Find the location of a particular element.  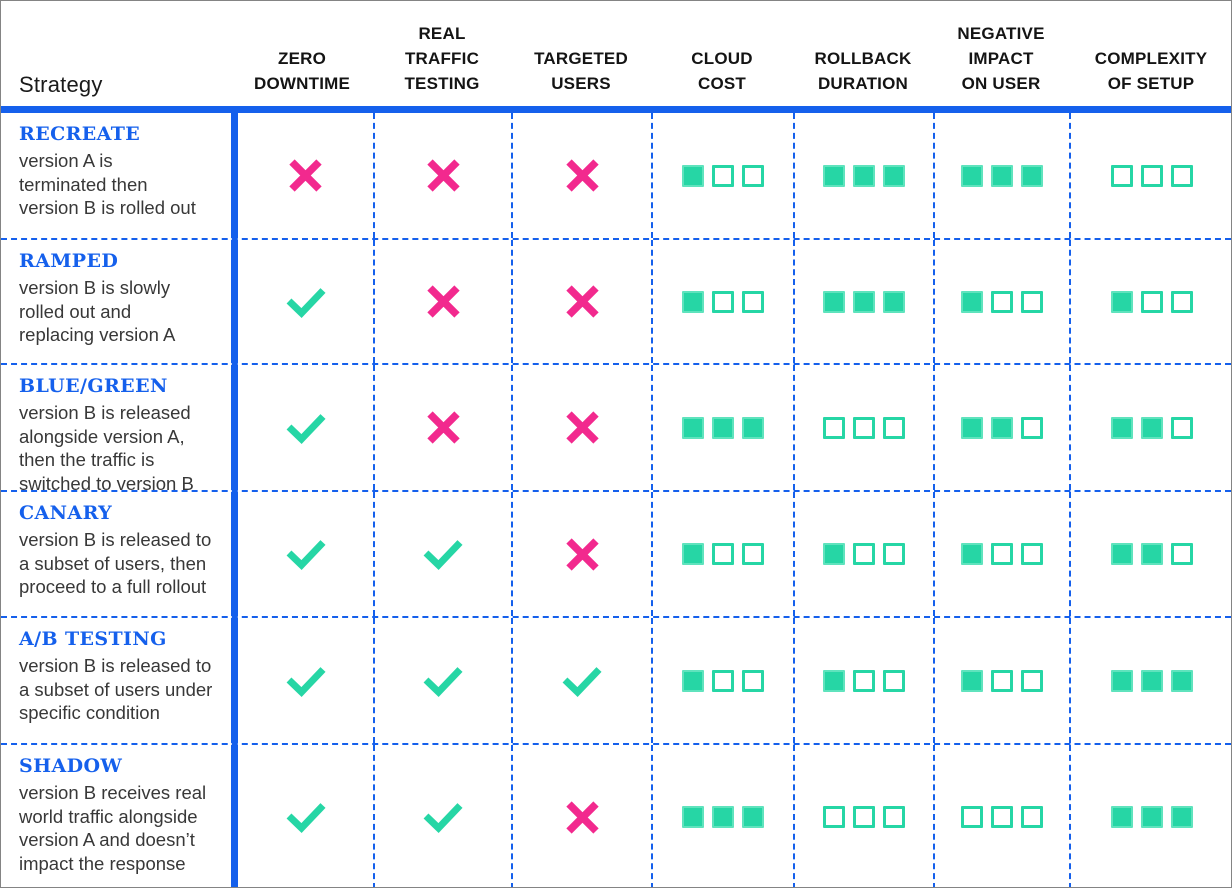

strategy-name: BLUE/GREEN is located at coordinates (93, 386).